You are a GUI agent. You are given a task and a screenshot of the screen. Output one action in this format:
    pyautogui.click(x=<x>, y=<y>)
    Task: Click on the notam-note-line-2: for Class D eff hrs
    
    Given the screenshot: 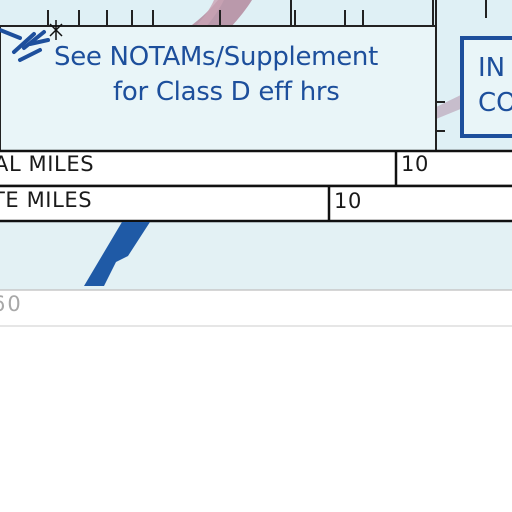 What is the action you would take?
    pyautogui.click(x=226, y=92)
    